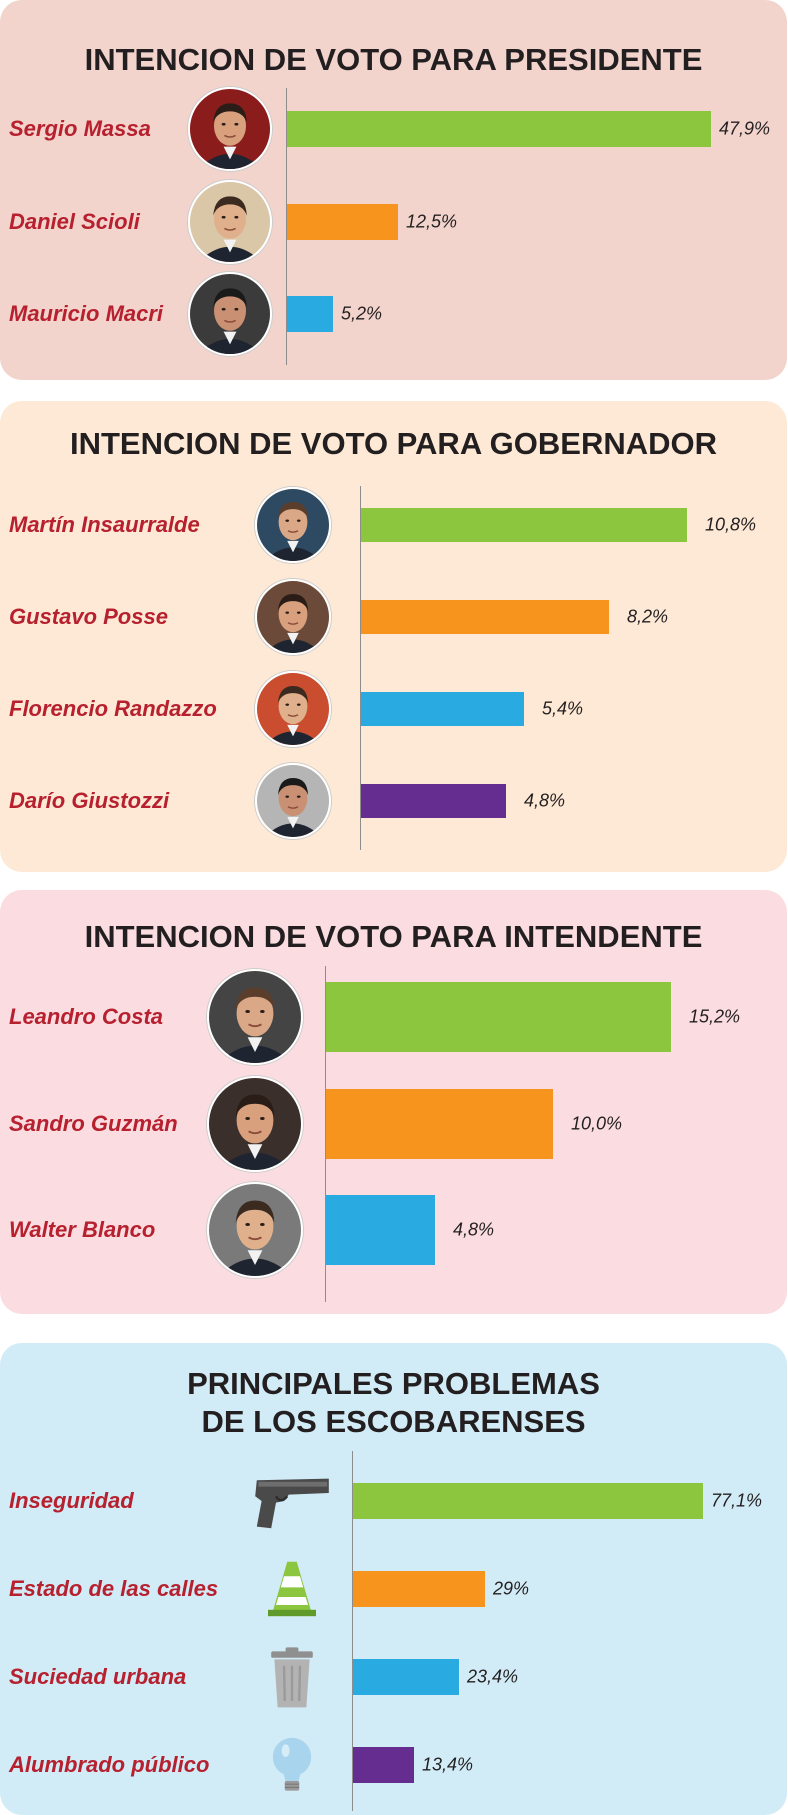 The height and width of the screenshot is (1815, 788). What do you see at coordinates (80, 128) in the screenshot?
I see `category-label: Sergio Massa` at bounding box center [80, 128].